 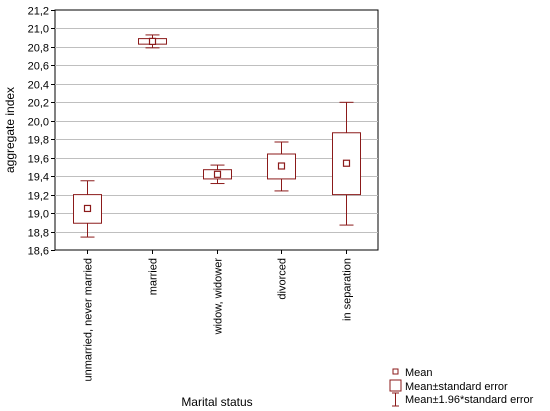 I want to click on y-tick-label: 21,2, so click(x=38, y=12).